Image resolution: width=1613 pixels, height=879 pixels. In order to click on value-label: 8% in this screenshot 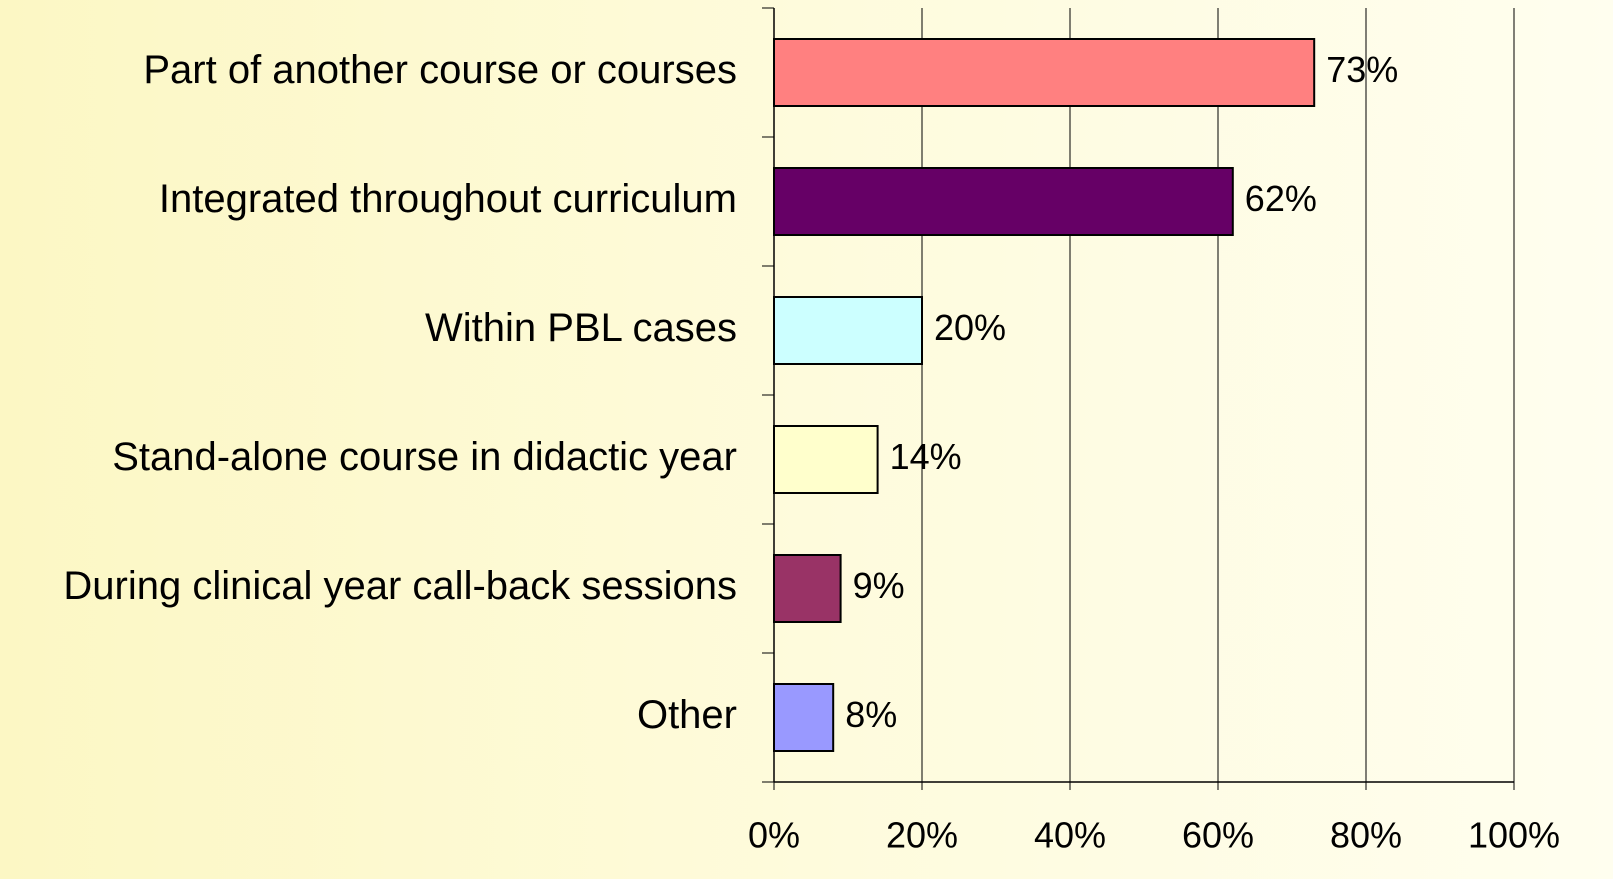, I will do `click(871, 714)`.